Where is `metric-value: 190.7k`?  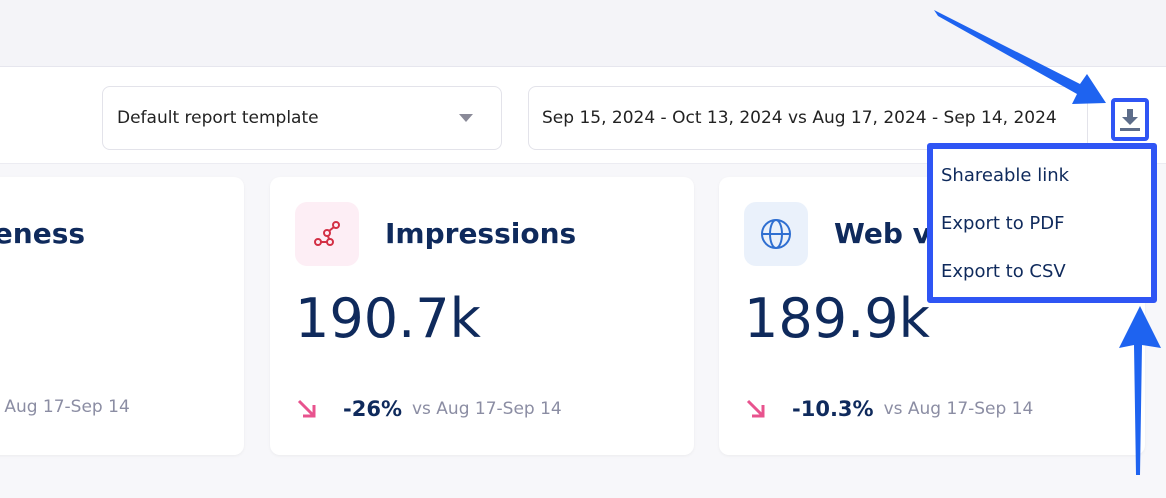 metric-value: 190.7k is located at coordinates (388, 318).